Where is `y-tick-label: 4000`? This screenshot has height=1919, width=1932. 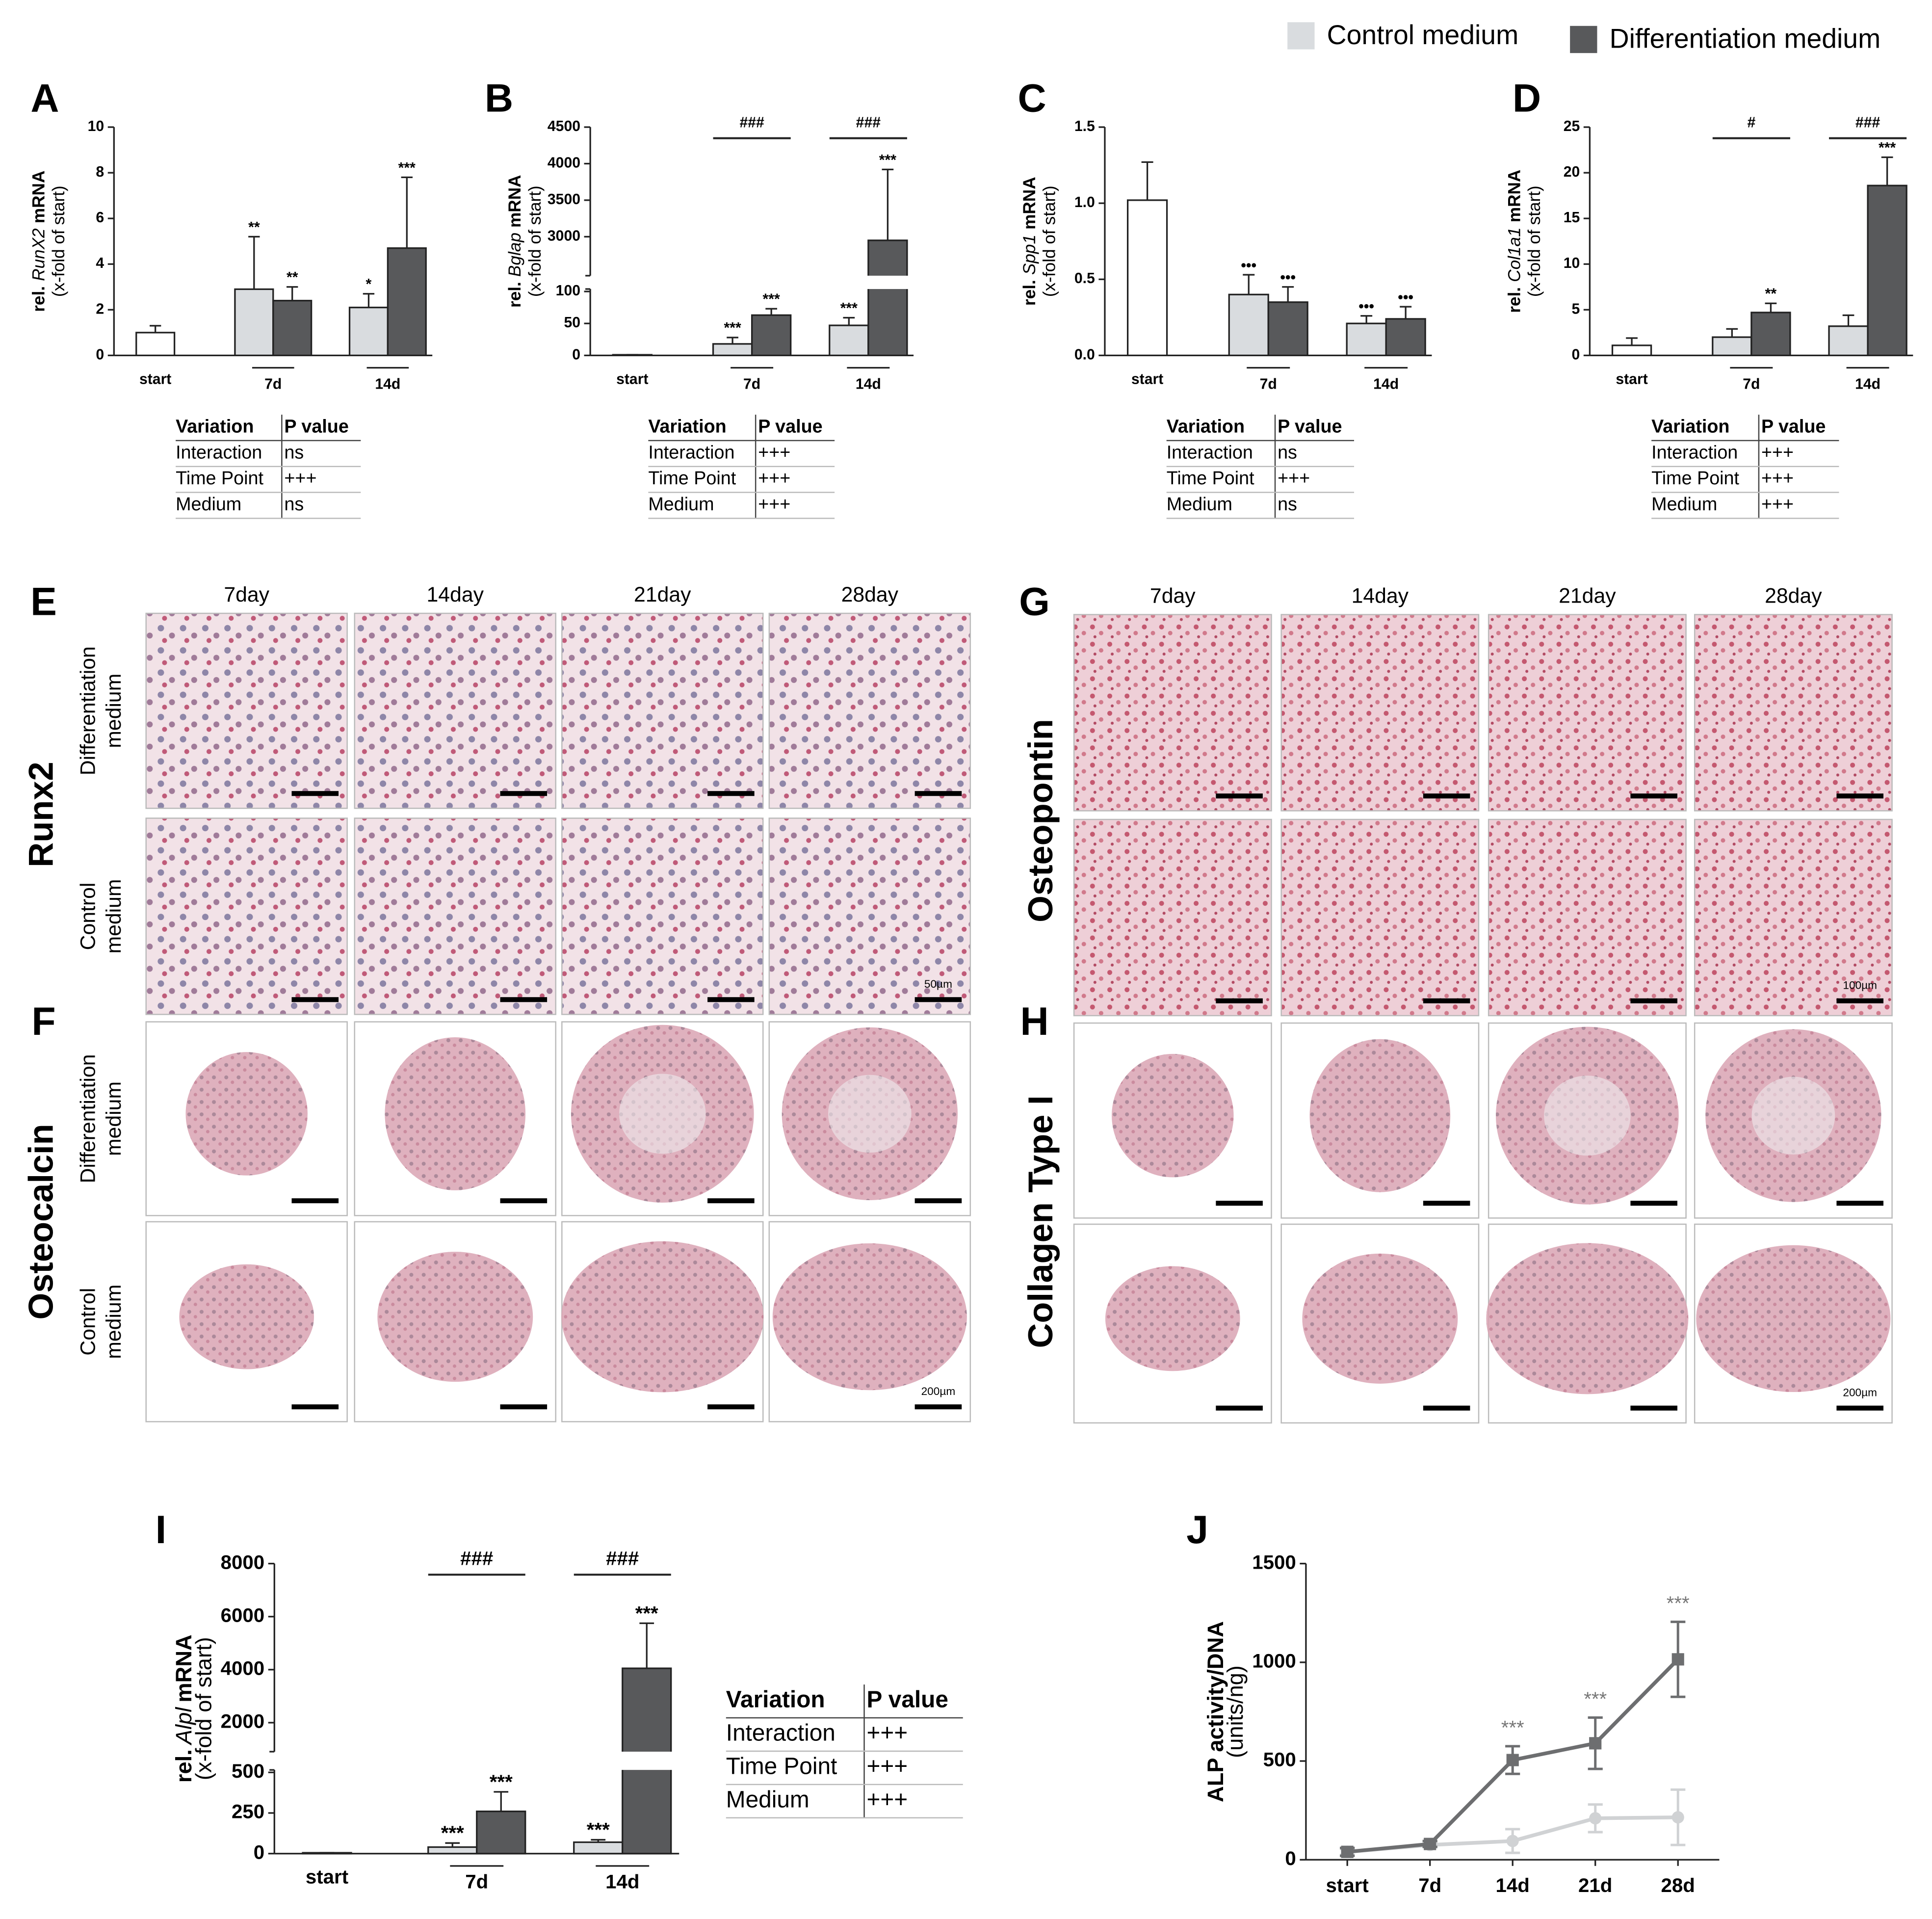 y-tick-label: 4000 is located at coordinates (564, 163).